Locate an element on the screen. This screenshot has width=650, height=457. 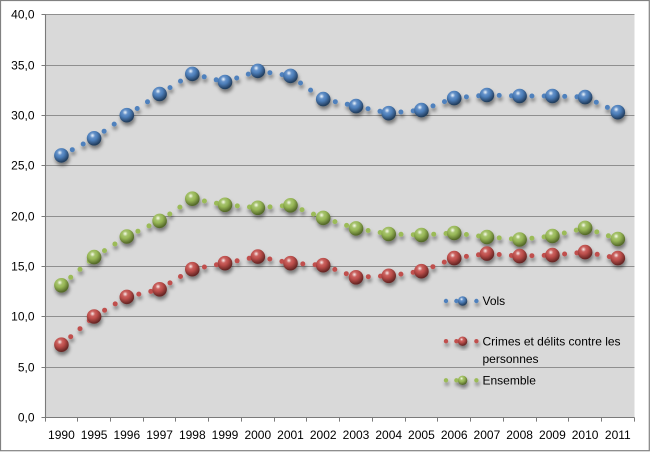
svg-text: 30,0 is located at coordinates (23, 116).